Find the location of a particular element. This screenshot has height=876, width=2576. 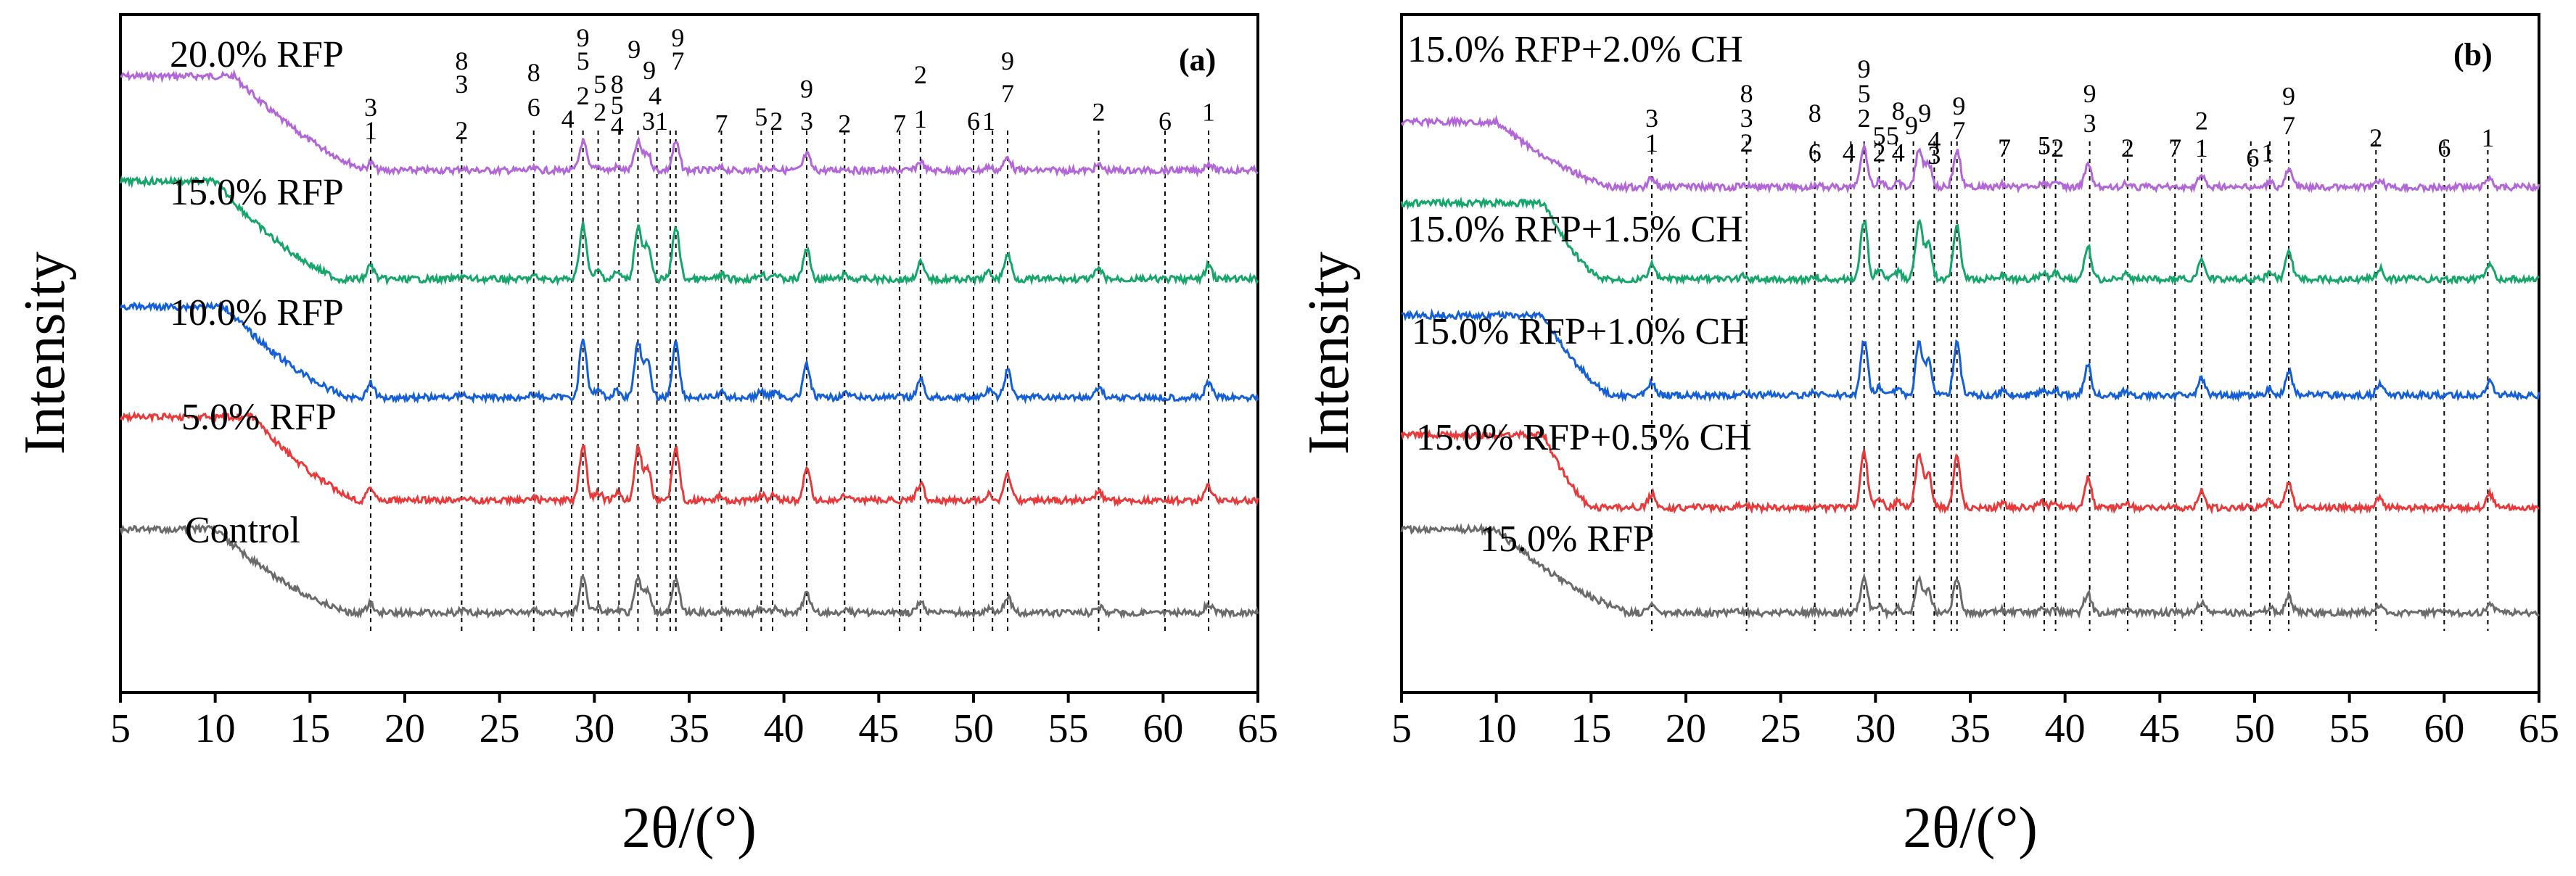

x-tick-label: 60 is located at coordinates (1163, 729).